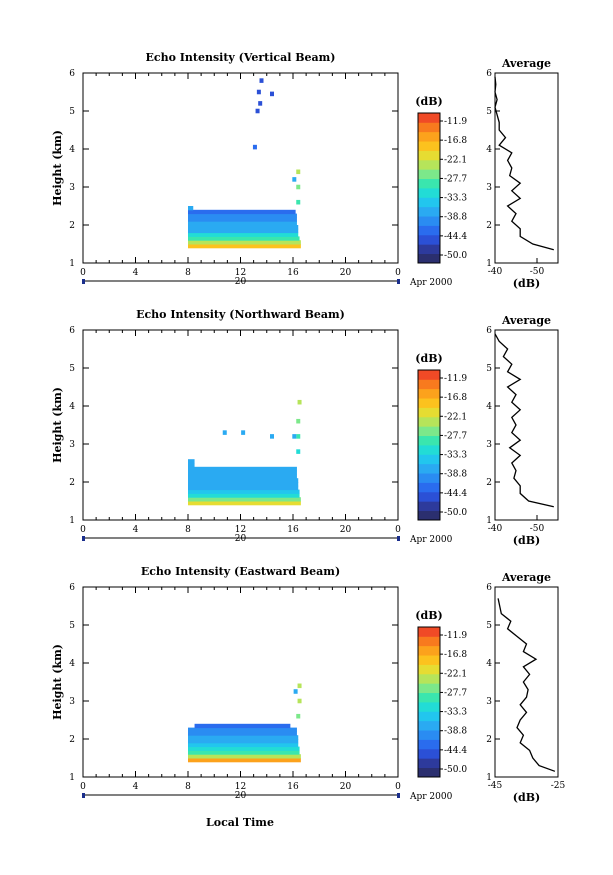 This screenshot has height=875, width=613. What do you see at coordinates (398, 538) in the screenshot?
I see `day-bar-end-marker` at bounding box center [398, 538].